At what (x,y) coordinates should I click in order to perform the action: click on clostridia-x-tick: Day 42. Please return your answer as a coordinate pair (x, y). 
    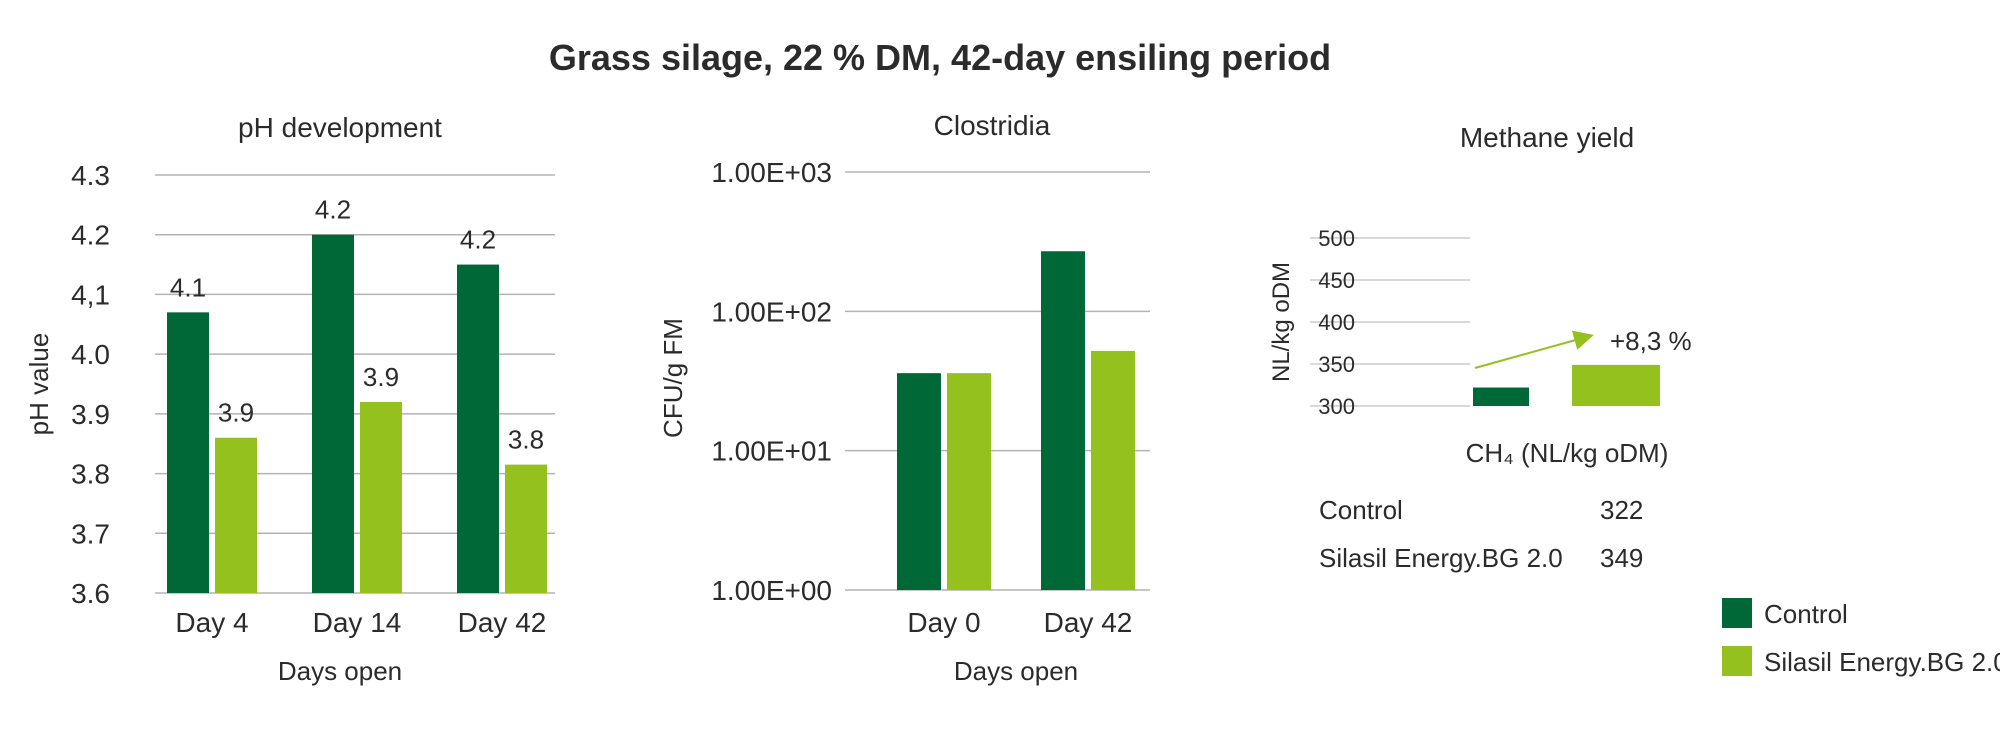
    Looking at the image, I should click on (1088, 622).